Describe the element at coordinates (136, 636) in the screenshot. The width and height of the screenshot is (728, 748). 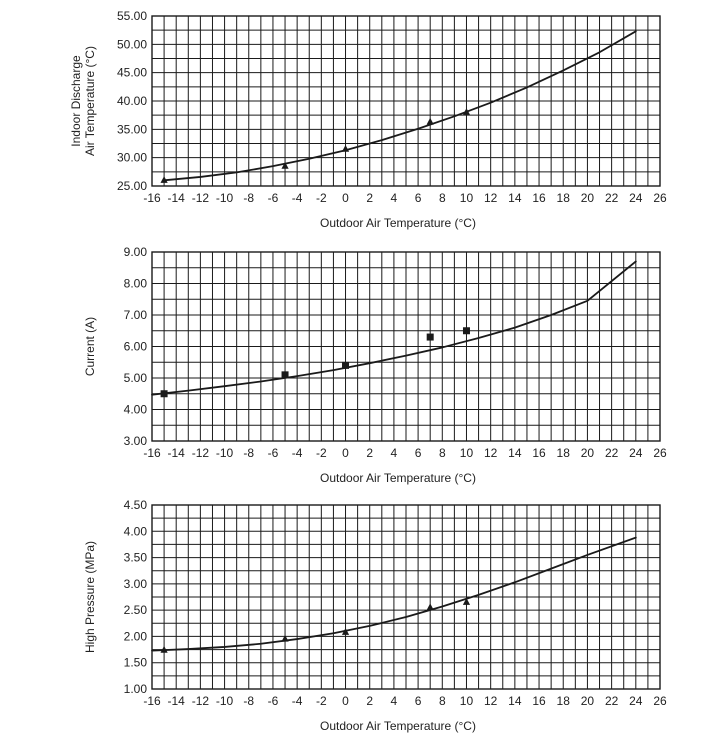
I see `y-tick-label: 2.00` at that location.